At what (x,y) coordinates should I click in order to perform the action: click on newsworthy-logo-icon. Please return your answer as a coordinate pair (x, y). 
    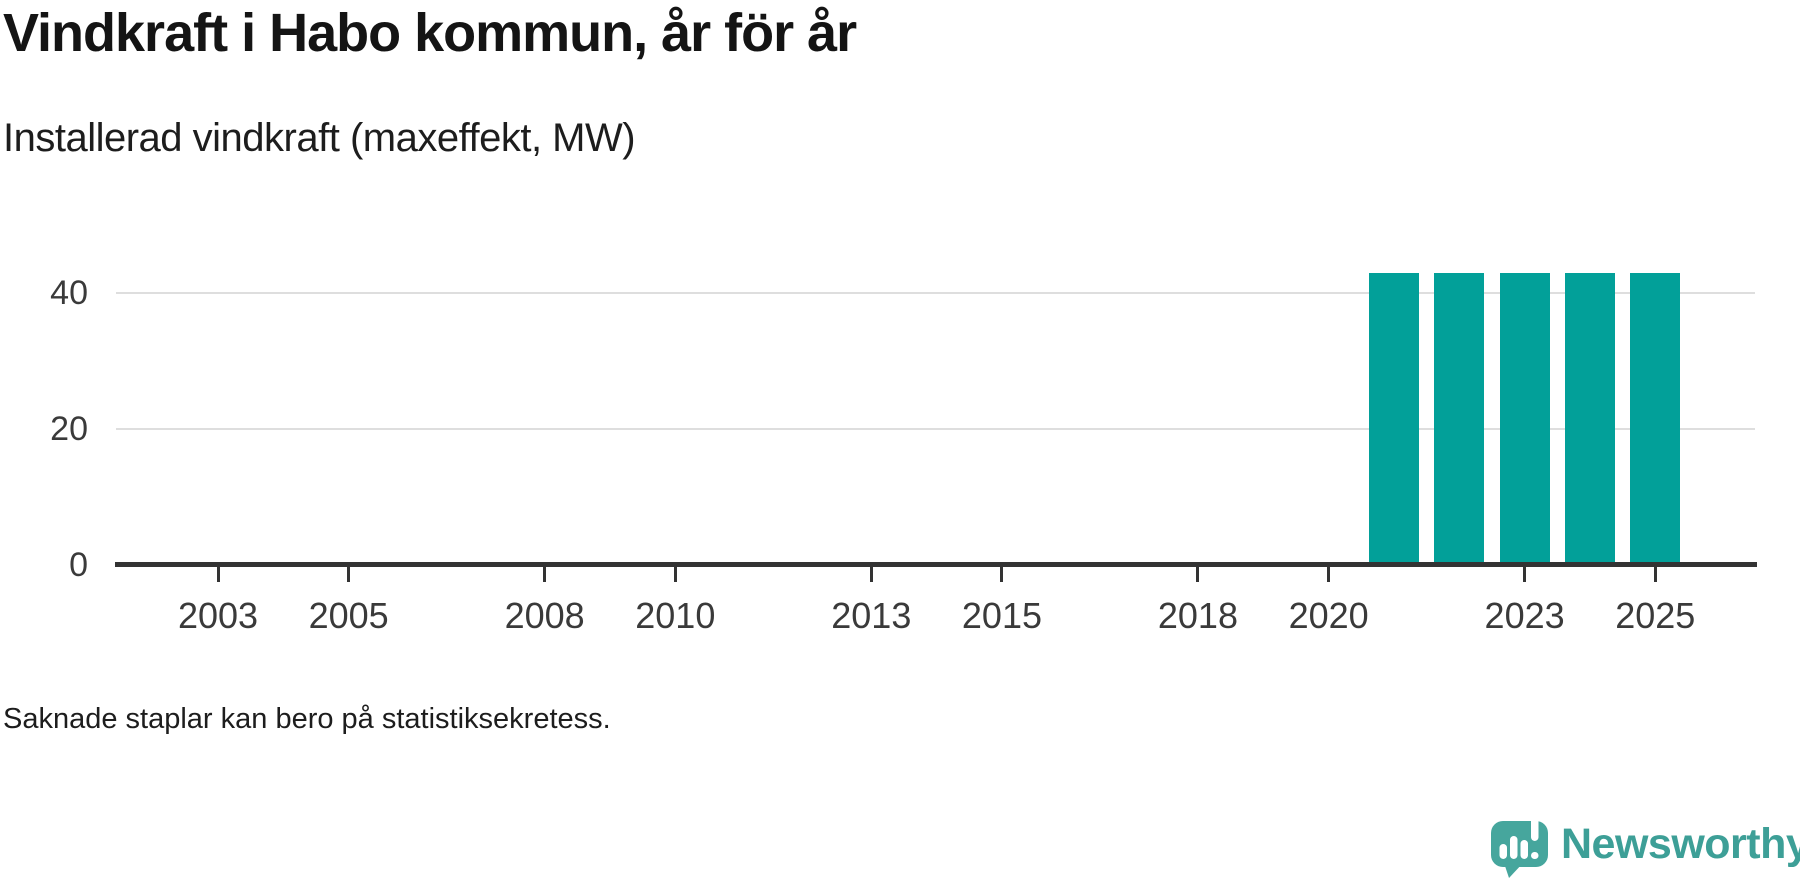
    Looking at the image, I should click on (1519, 844).